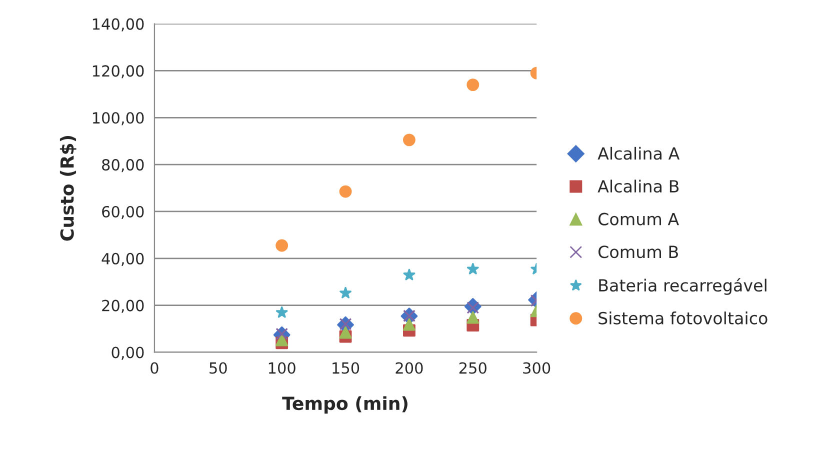 Image resolution: width=813 pixels, height=476 pixels. What do you see at coordinates (683, 318) in the screenshot?
I see `legend-label: Sistema fotovoltaico` at bounding box center [683, 318].